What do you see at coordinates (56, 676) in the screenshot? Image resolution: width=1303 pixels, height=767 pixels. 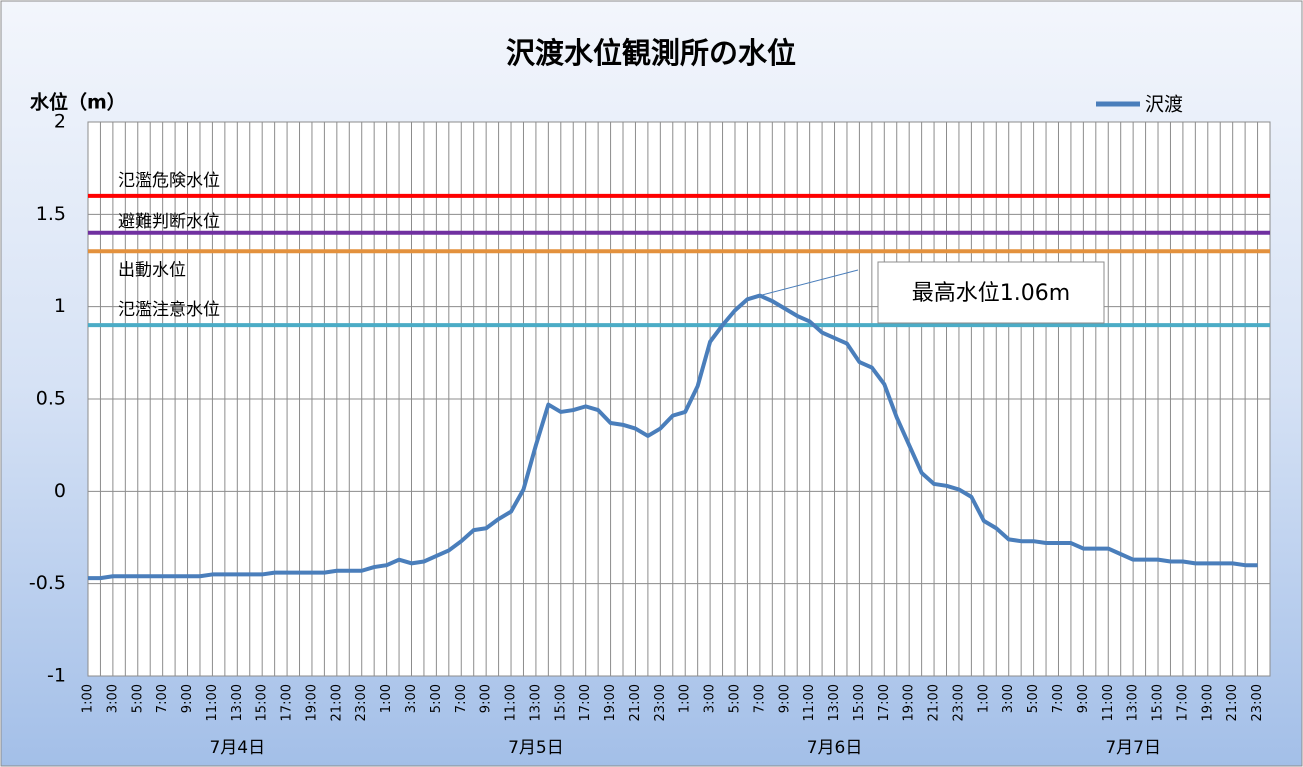 I see `y-tick-label: -1` at bounding box center [56, 676].